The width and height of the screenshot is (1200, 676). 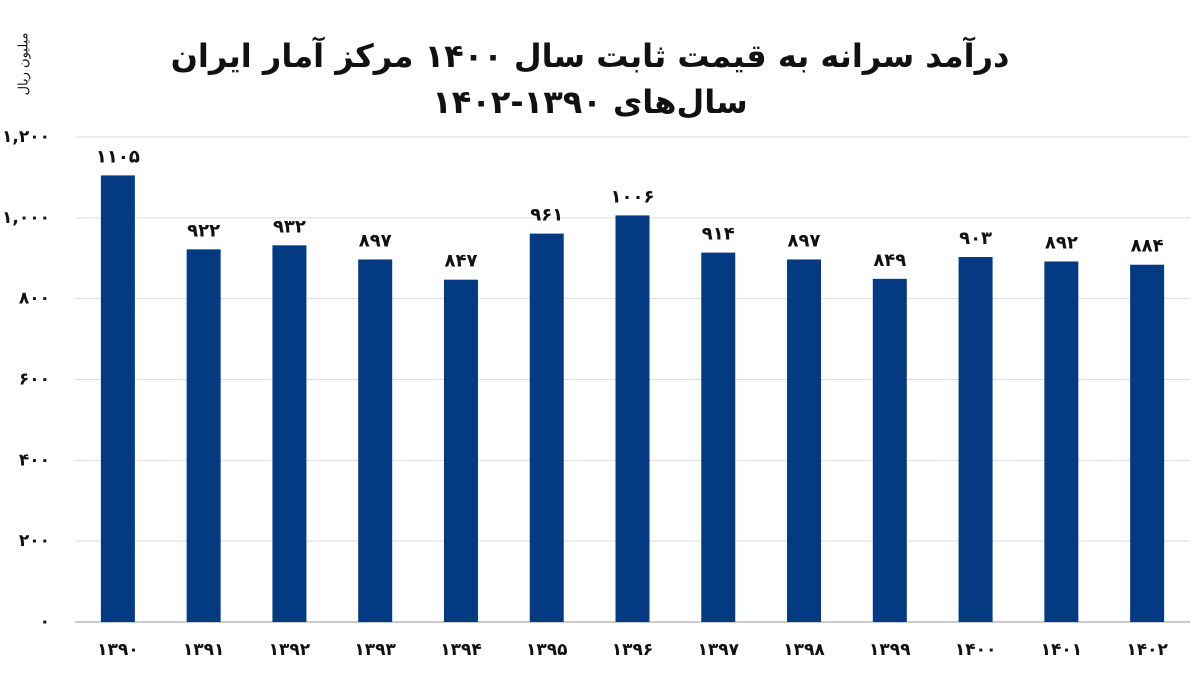 What do you see at coordinates (203, 230) in the screenshot?
I see `data-label: ۹۲۲` at bounding box center [203, 230].